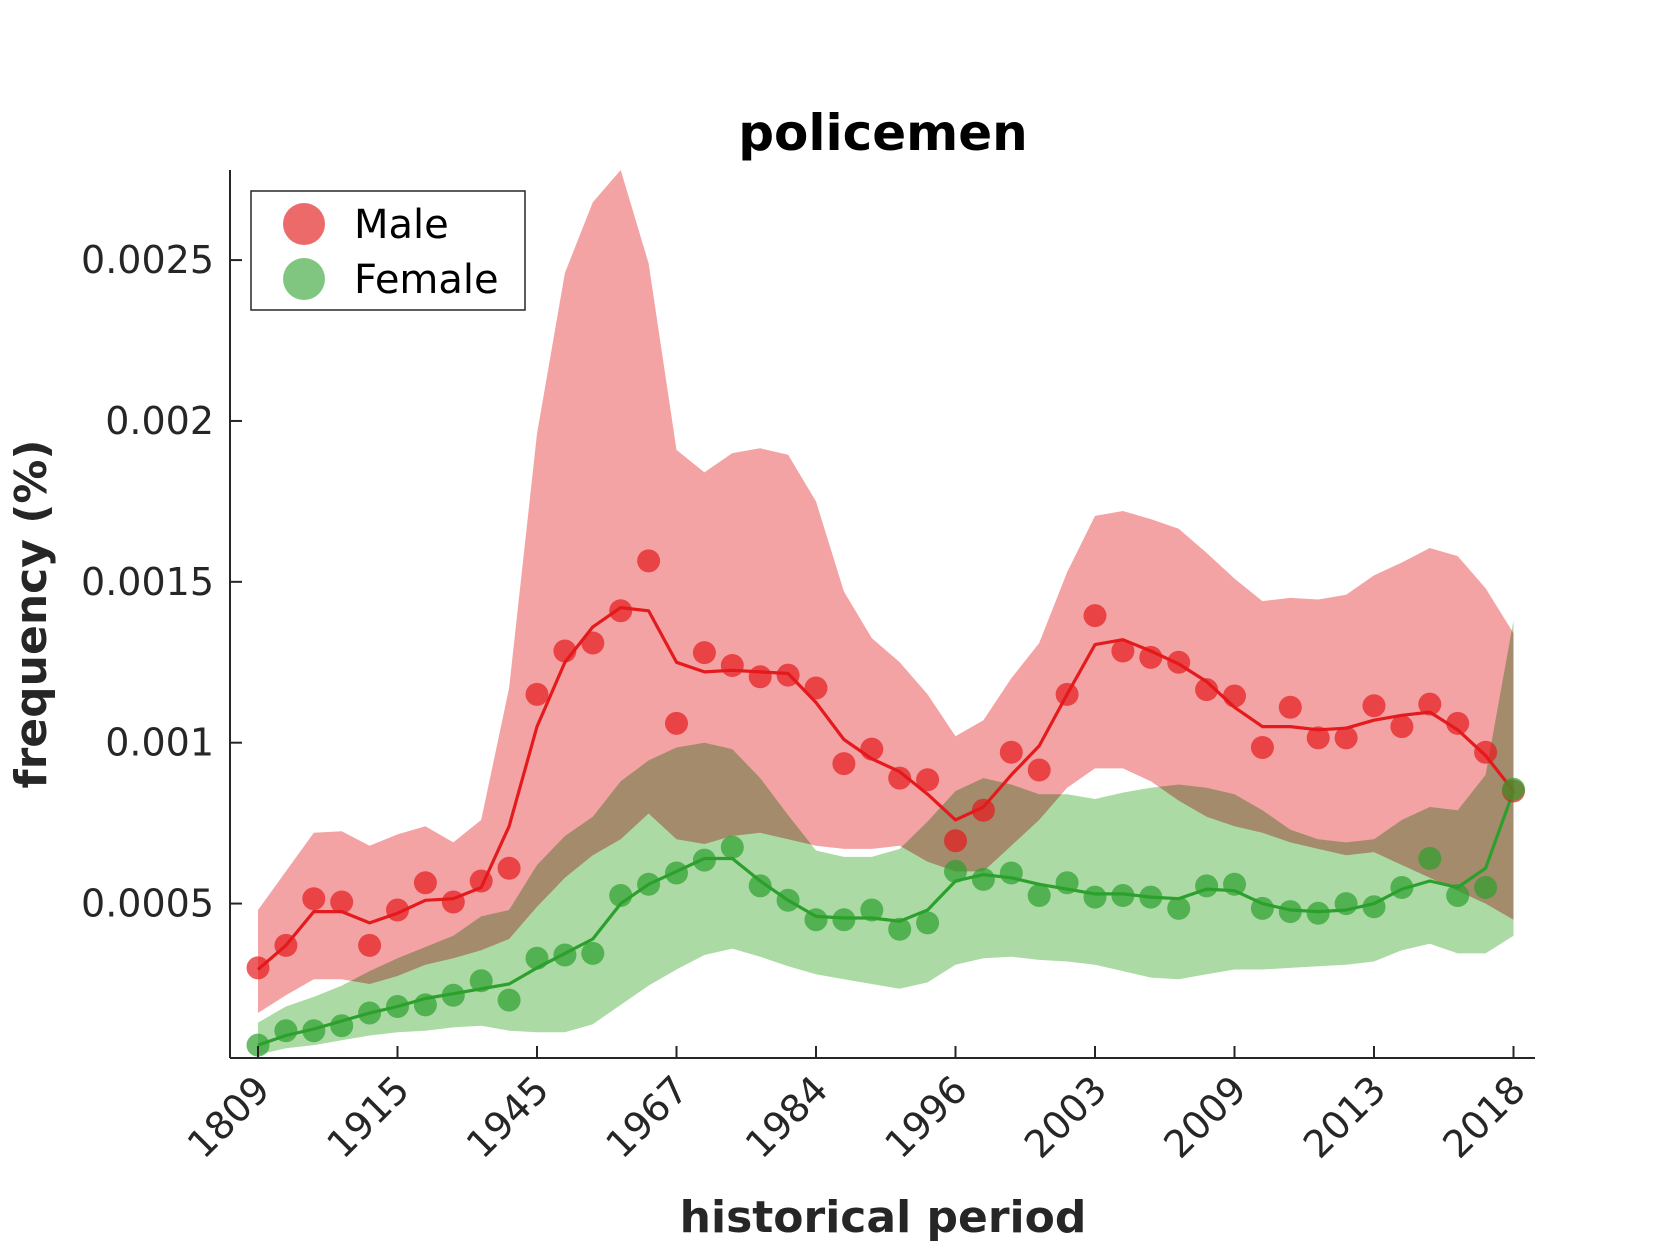 The height and width of the screenshot is (1260, 1680). What do you see at coordinates (161, 582) in the screenshot?
I see `y-ticks: 0.0005 0.001 0.0015 0.002 0.0025` at bounding box center [161, 582].